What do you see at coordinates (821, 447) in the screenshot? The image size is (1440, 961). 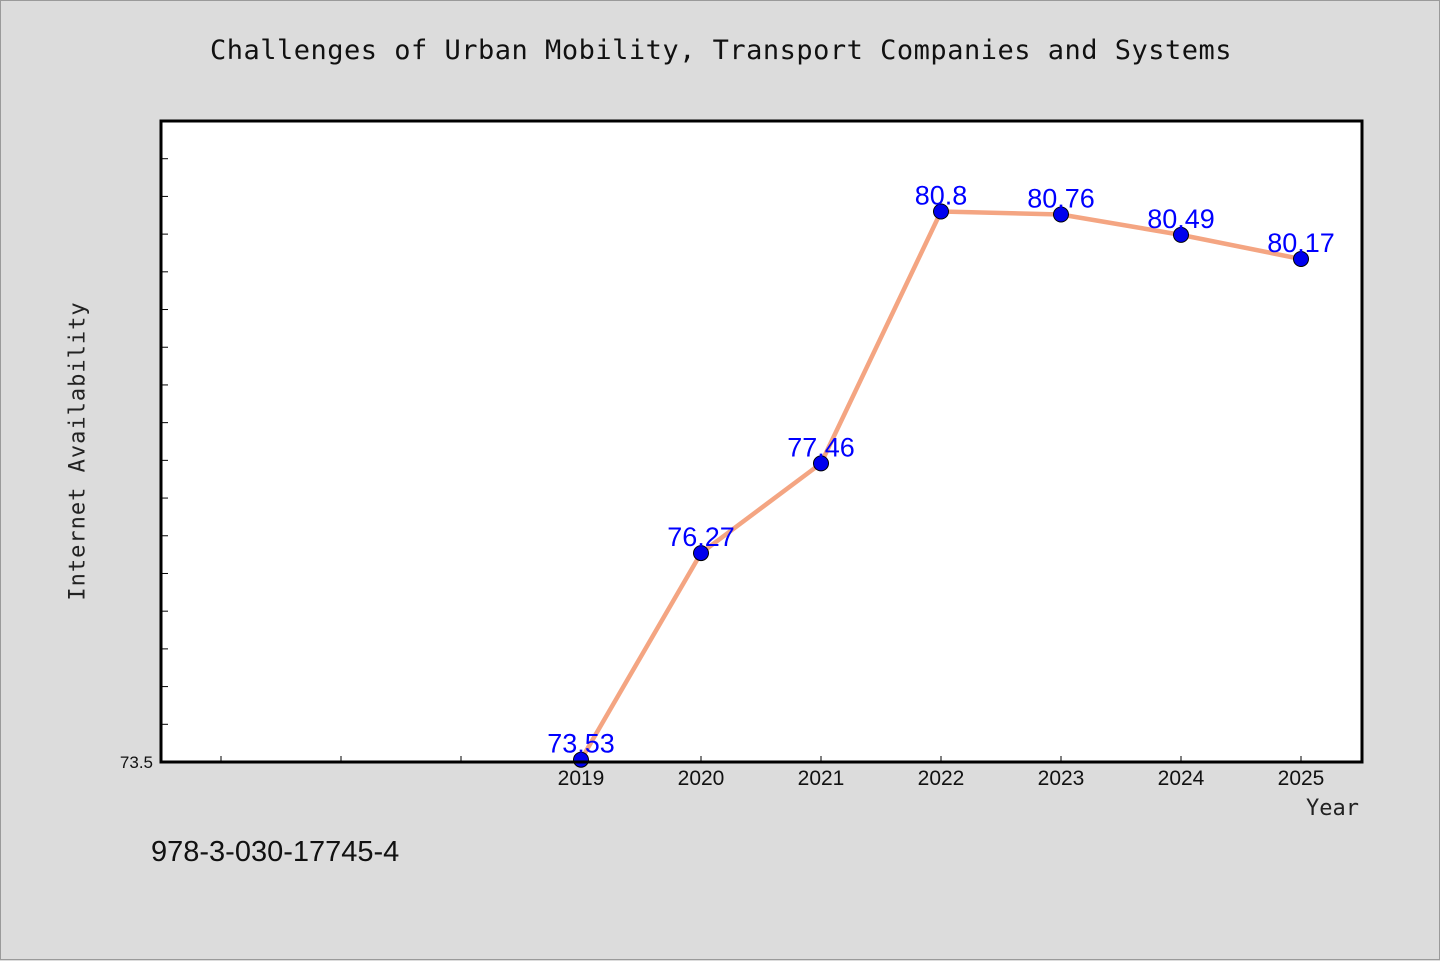 I see `data-label: 77.46` at bounding box center [821, 447].